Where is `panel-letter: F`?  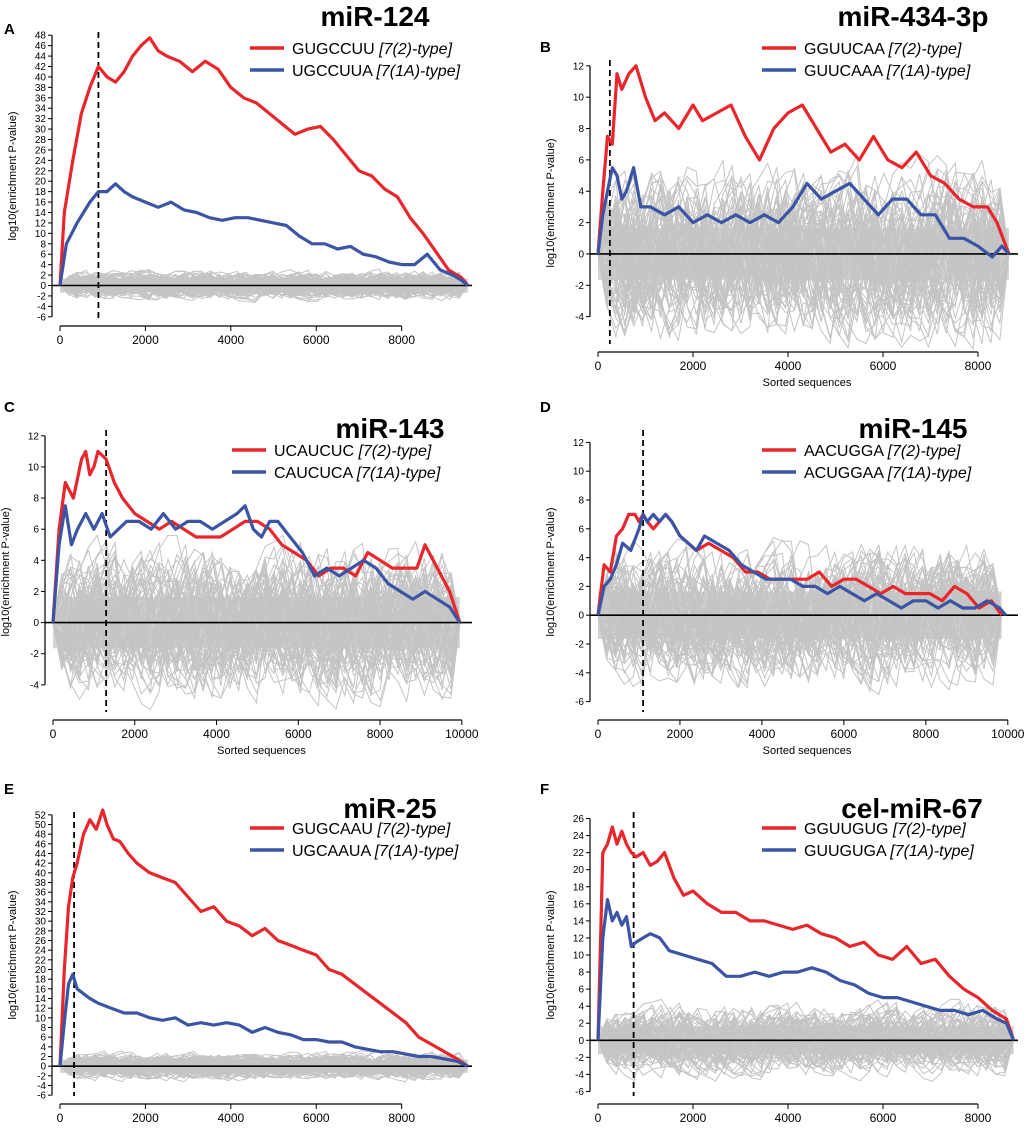
panel-letter: F is located at coordinates (544, 789).